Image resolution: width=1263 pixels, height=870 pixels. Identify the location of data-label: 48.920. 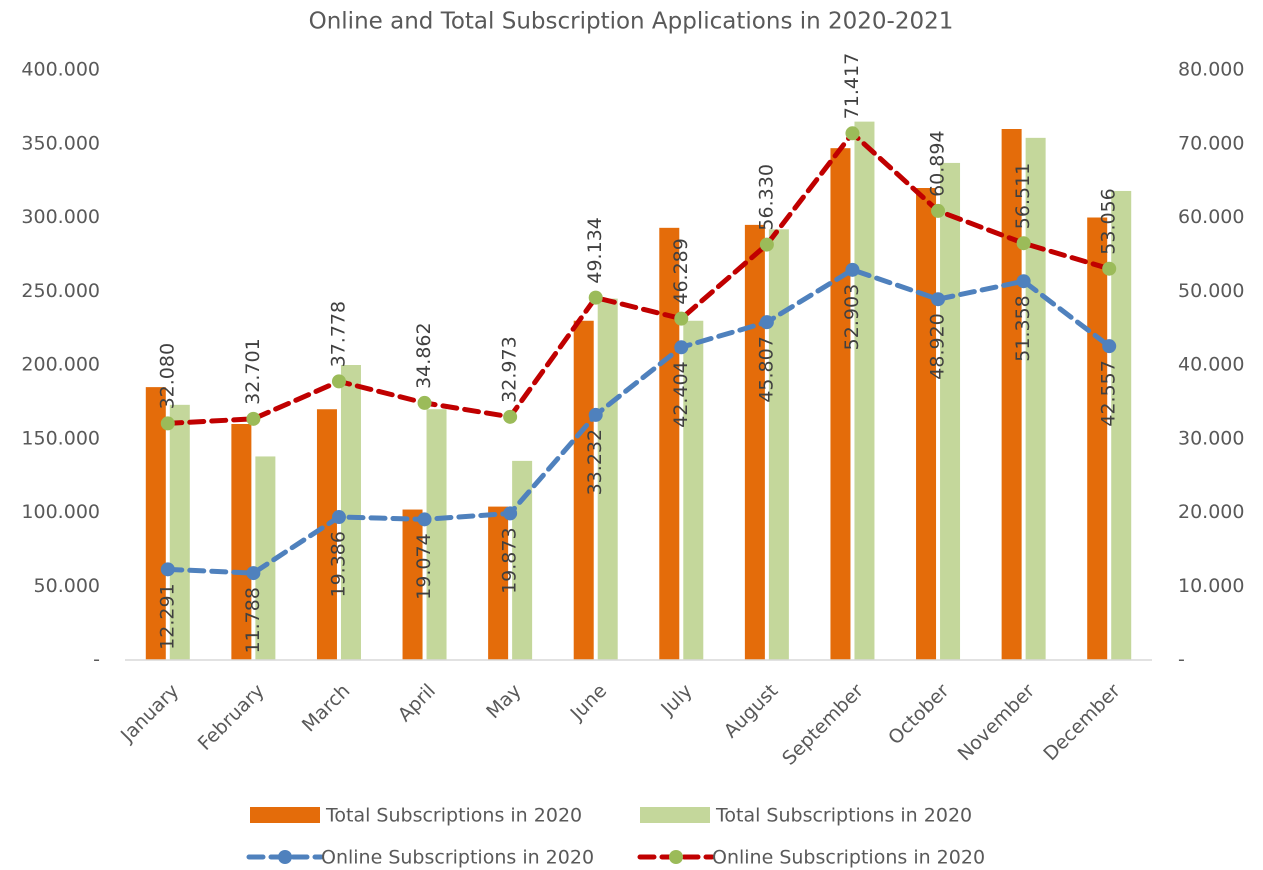
(938, 346).